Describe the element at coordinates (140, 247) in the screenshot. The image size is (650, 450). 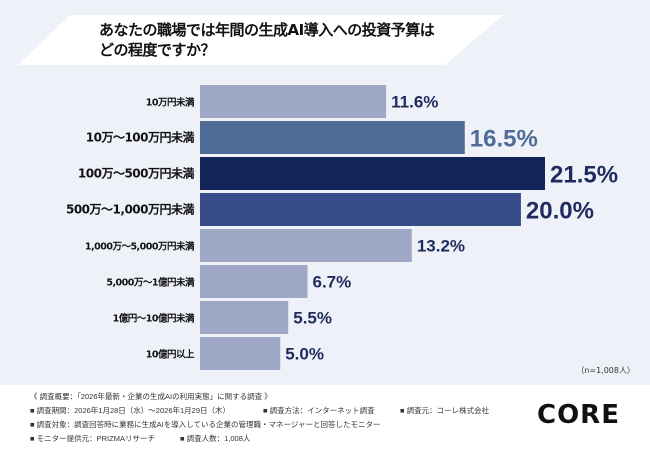
I see `category-label: 1,000万～5,000万円未満` at that location.